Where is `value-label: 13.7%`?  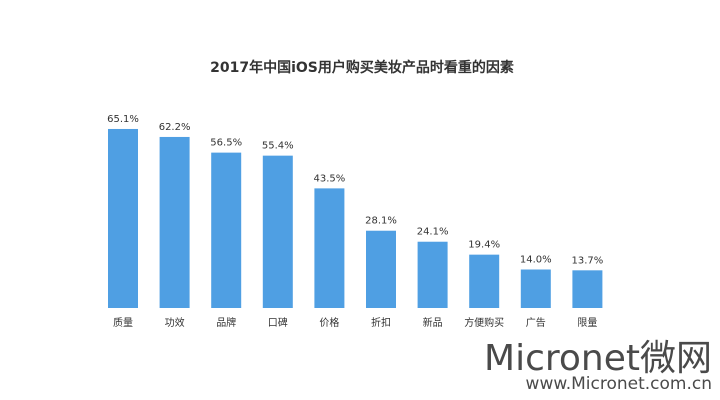
value-label: 13.7% is located at coordinates (588, 260).